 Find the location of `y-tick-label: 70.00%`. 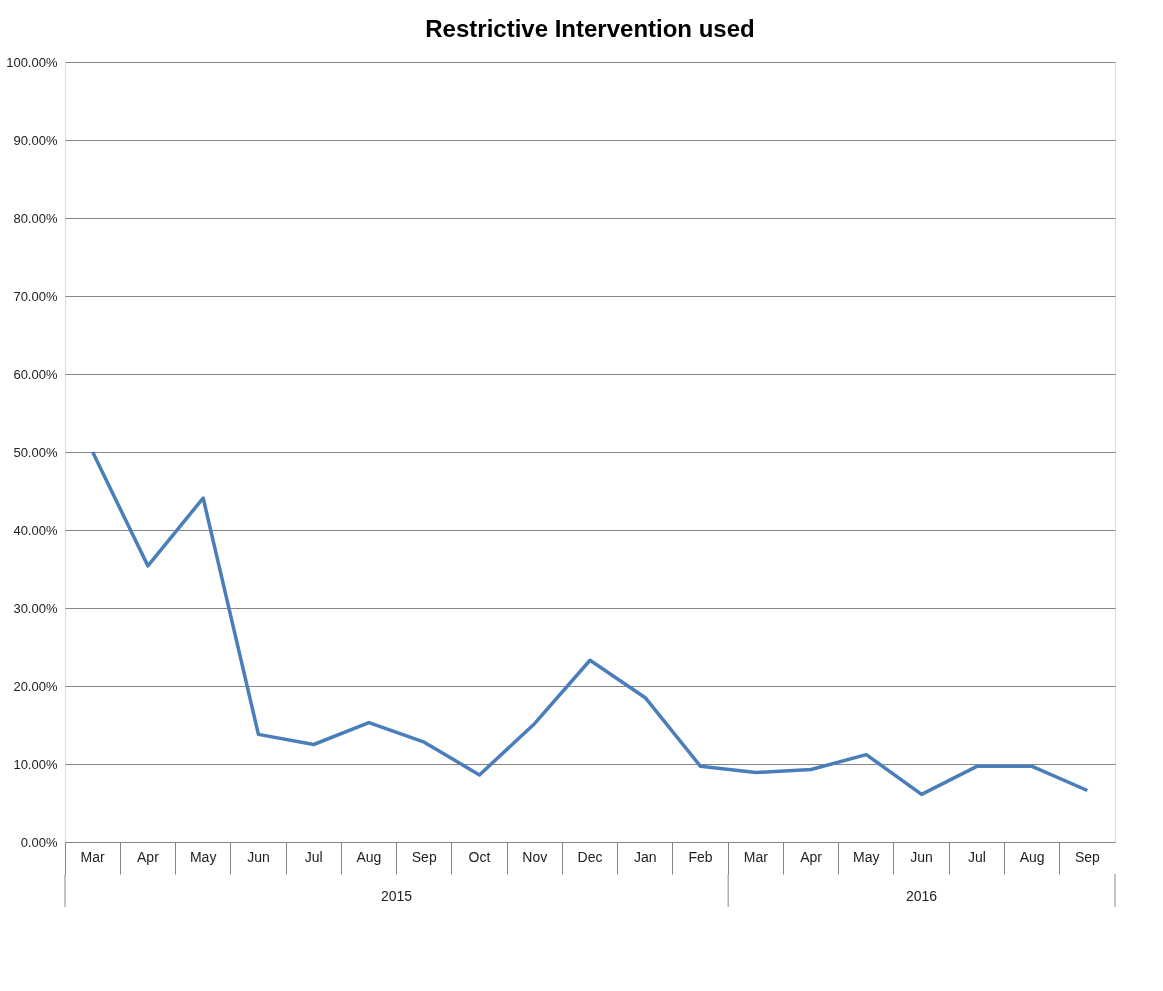

y-tick-label: 70.00% is located at coordinates (35, 296).